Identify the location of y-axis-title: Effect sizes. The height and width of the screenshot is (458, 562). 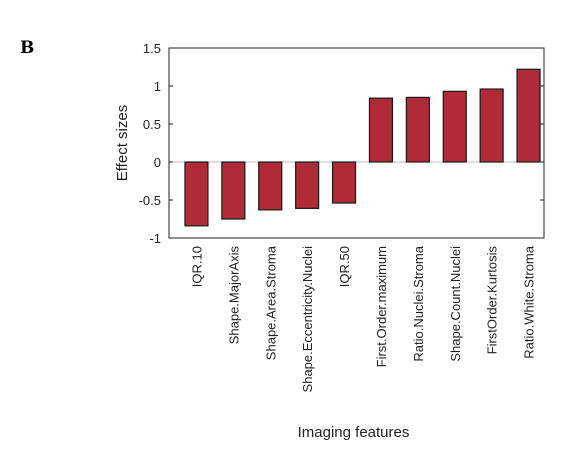
(122, 143).